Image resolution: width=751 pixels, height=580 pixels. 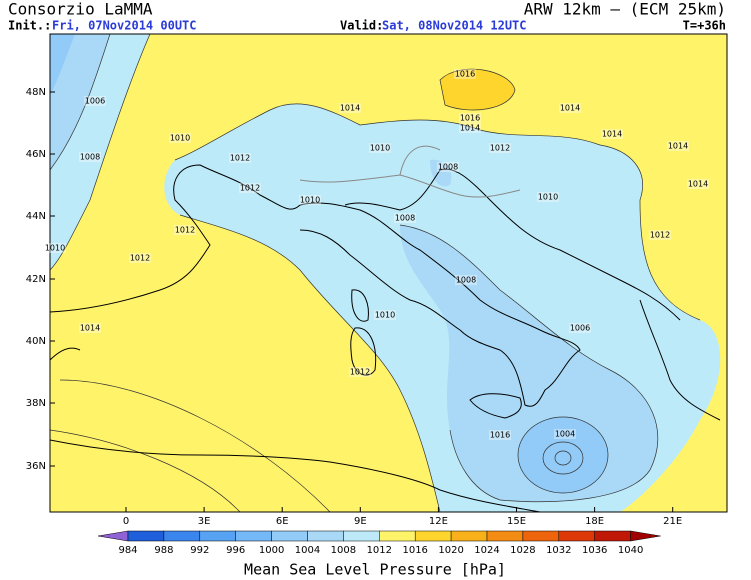 What do you see at coordinates (36, 216) in the screenshot?
I see `lat-label: 44N` at bounding box center [36, 216].